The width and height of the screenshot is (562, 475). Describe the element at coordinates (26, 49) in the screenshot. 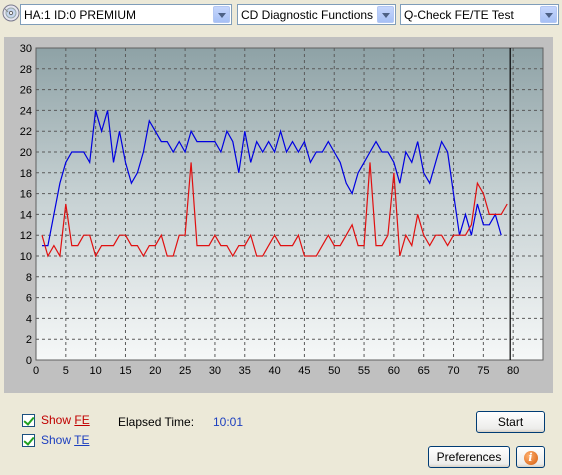

I see `y-tick-label: 30` at that location.